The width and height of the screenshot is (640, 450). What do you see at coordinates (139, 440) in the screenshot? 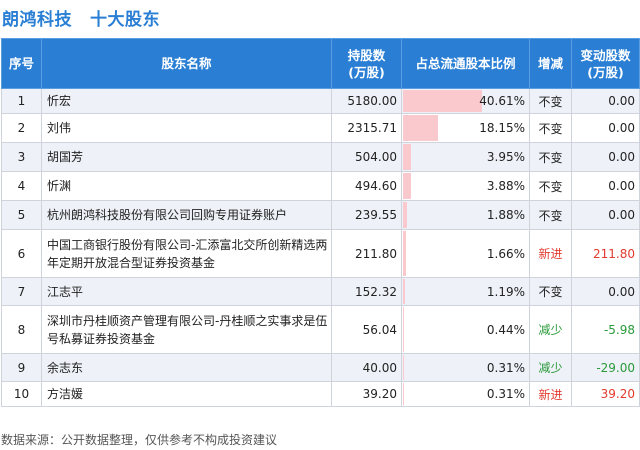
I see `data-source-note: 数据来源：公开数据整理，仅供参考不构成投资建议` at bounding box center [139, 440].